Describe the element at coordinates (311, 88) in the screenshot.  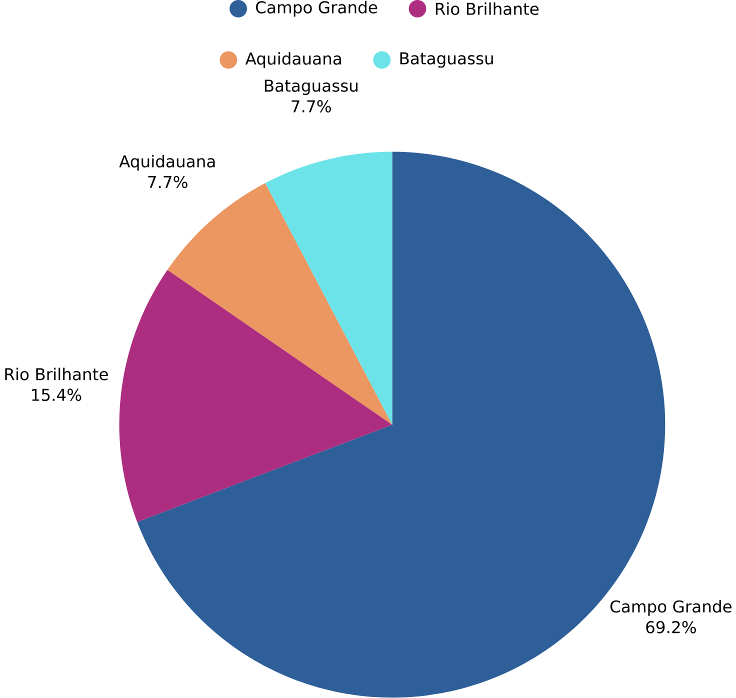
I see `slice-label: Bataguassu` at that location.